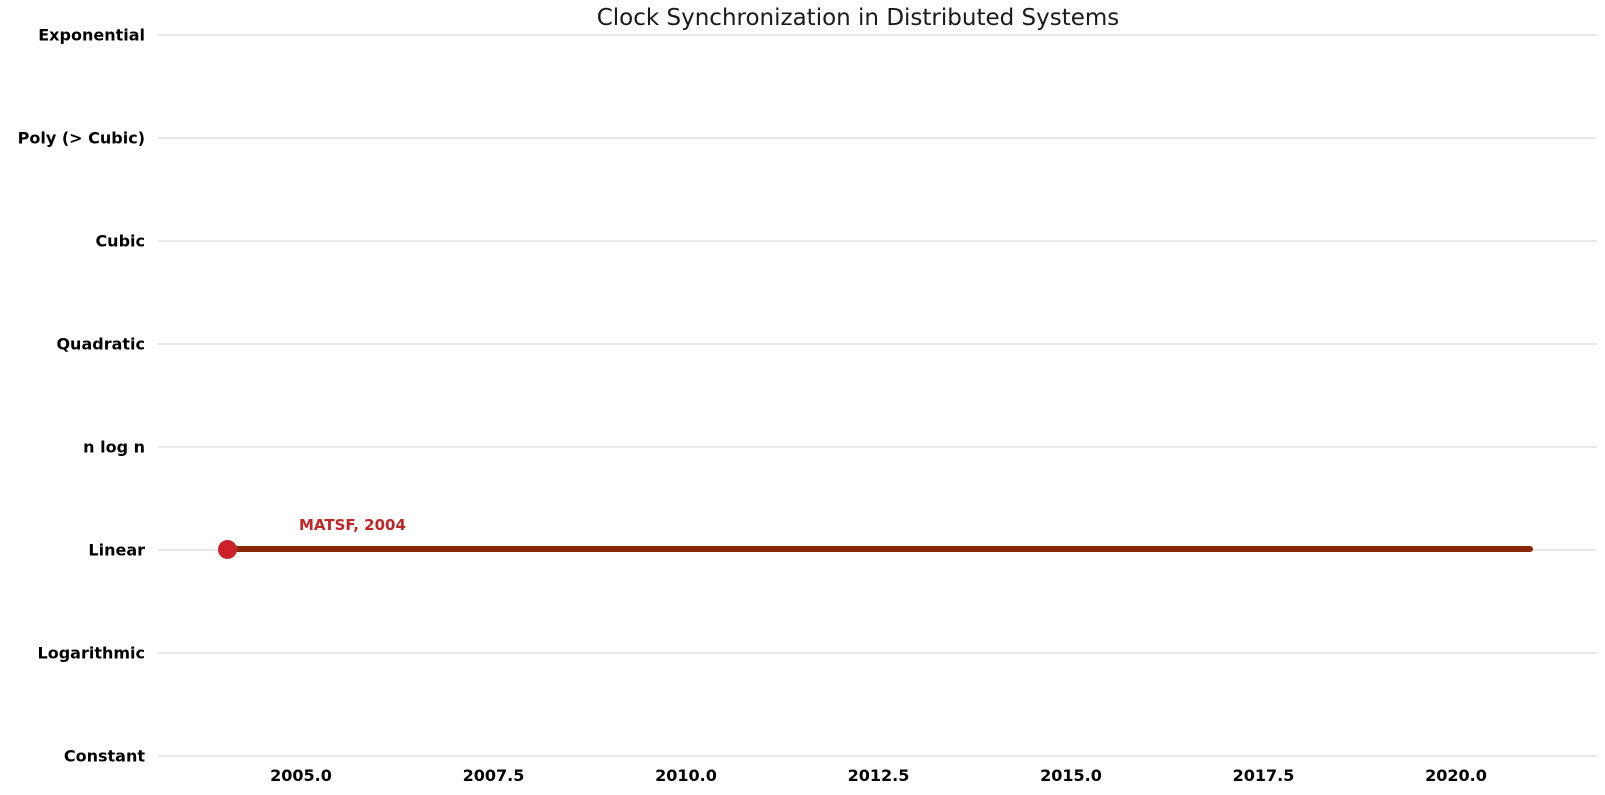 The height and width of the screenshot is (795, 1605). Describe the element at coordinates (91, 653) in the screenshot. I see `y-axis-label-logarithmic: Logarithmic` at that location.